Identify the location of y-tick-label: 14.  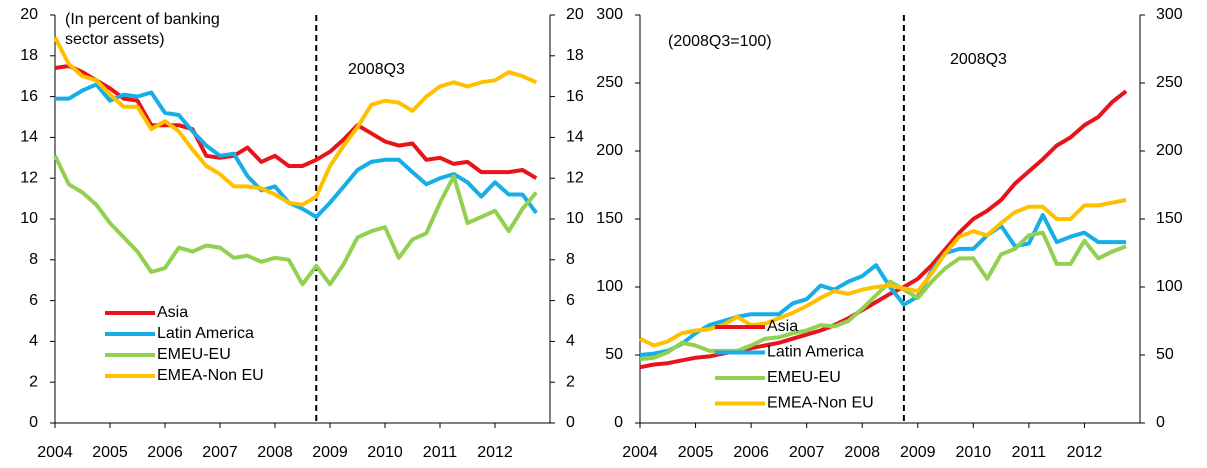
(29, 137).